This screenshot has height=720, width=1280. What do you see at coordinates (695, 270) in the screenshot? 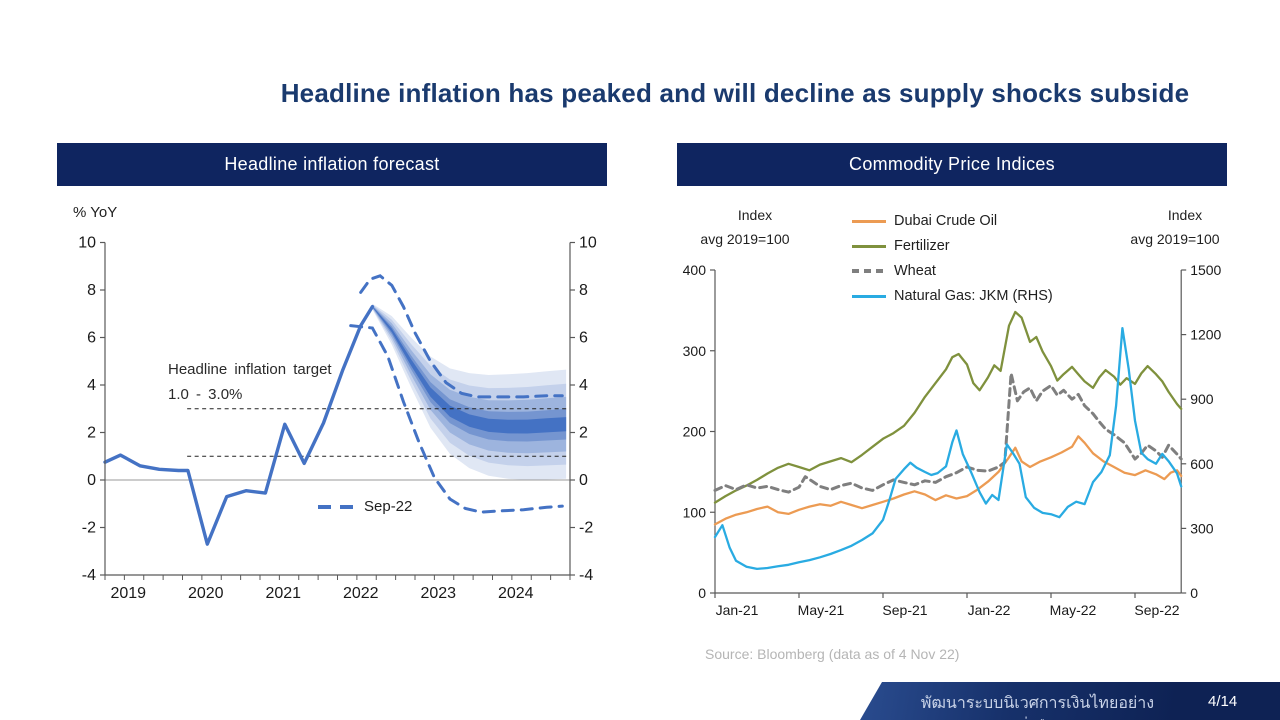
I see `svg-text: 400` at bounding box center [695, 270].